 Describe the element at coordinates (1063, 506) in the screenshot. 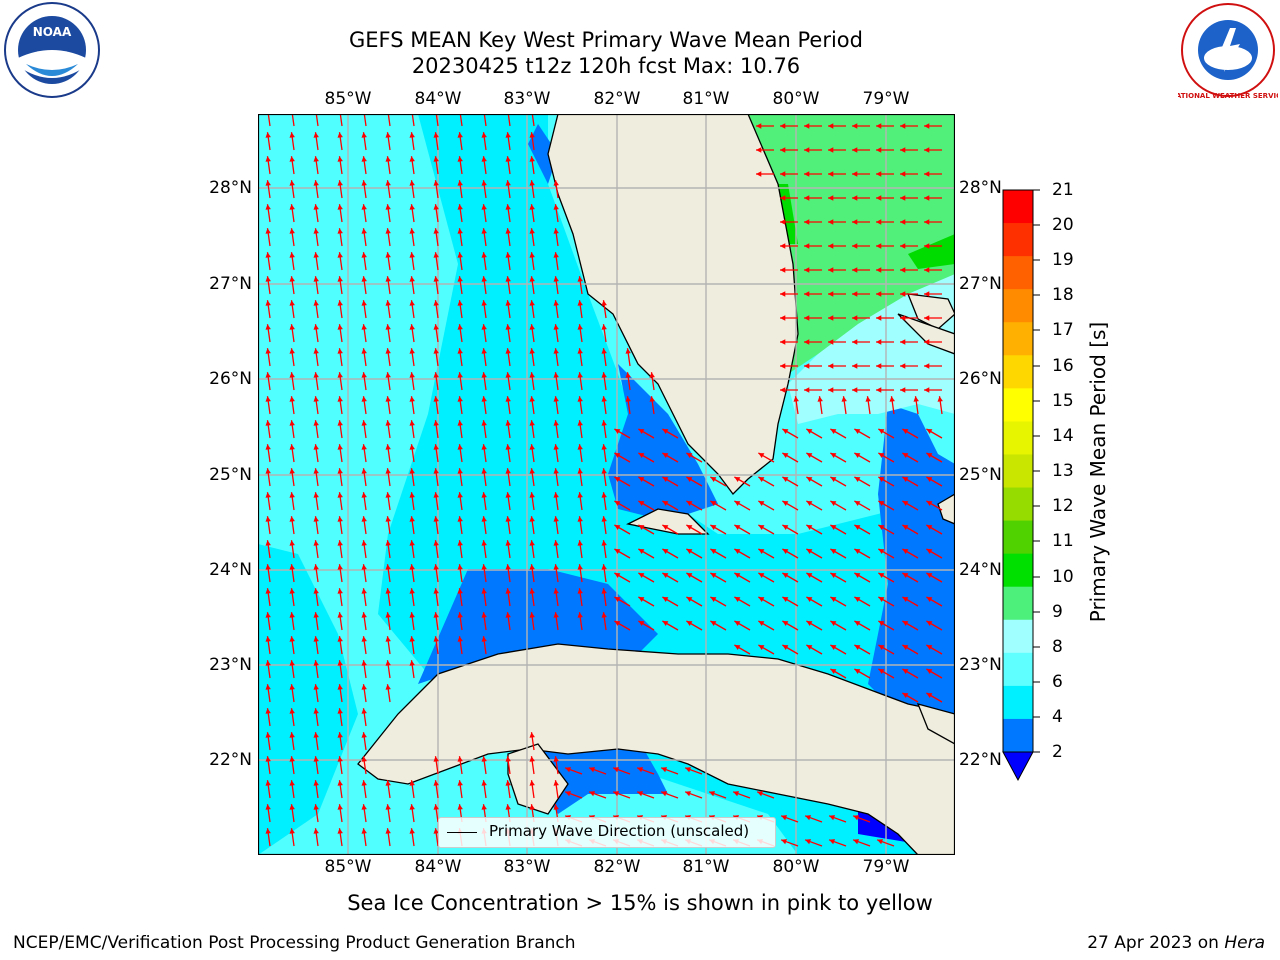

I see `colorbar-tick: 12` at that location.